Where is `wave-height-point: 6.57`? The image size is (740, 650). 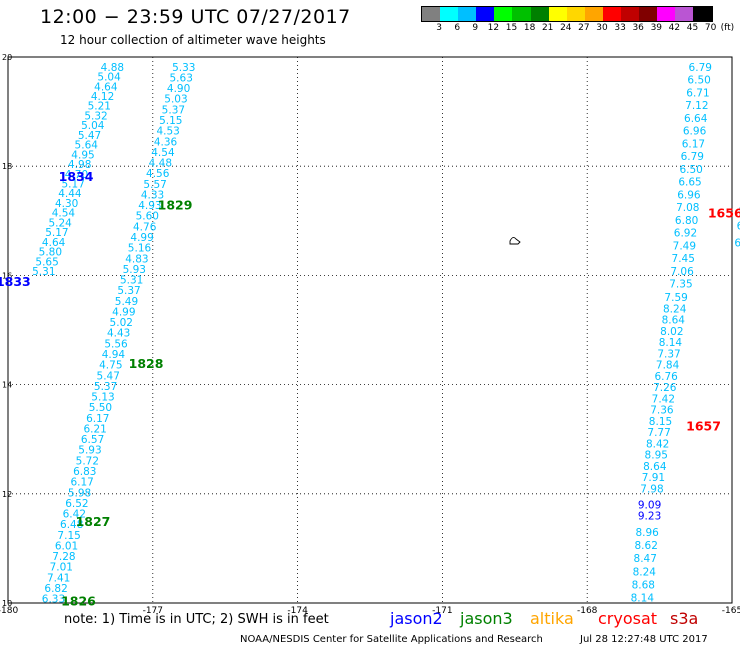 wave-height-point: 6.57 is located at coordinates (92, 440).